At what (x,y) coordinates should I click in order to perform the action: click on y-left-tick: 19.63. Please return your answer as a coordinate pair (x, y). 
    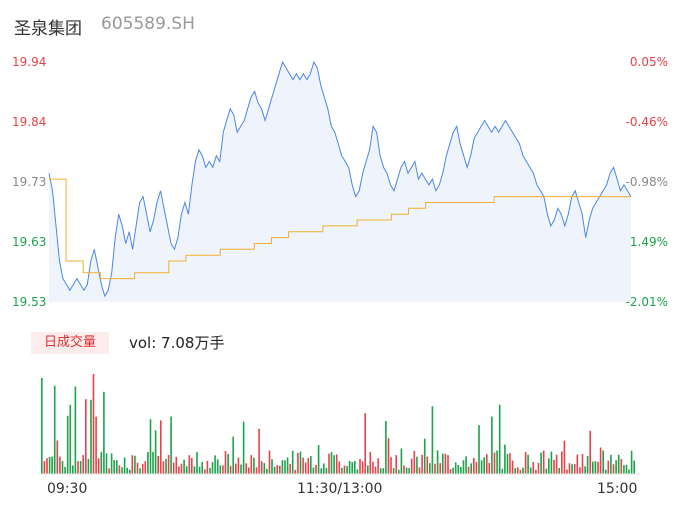
    Looking at the image, I should click on (29, 242).